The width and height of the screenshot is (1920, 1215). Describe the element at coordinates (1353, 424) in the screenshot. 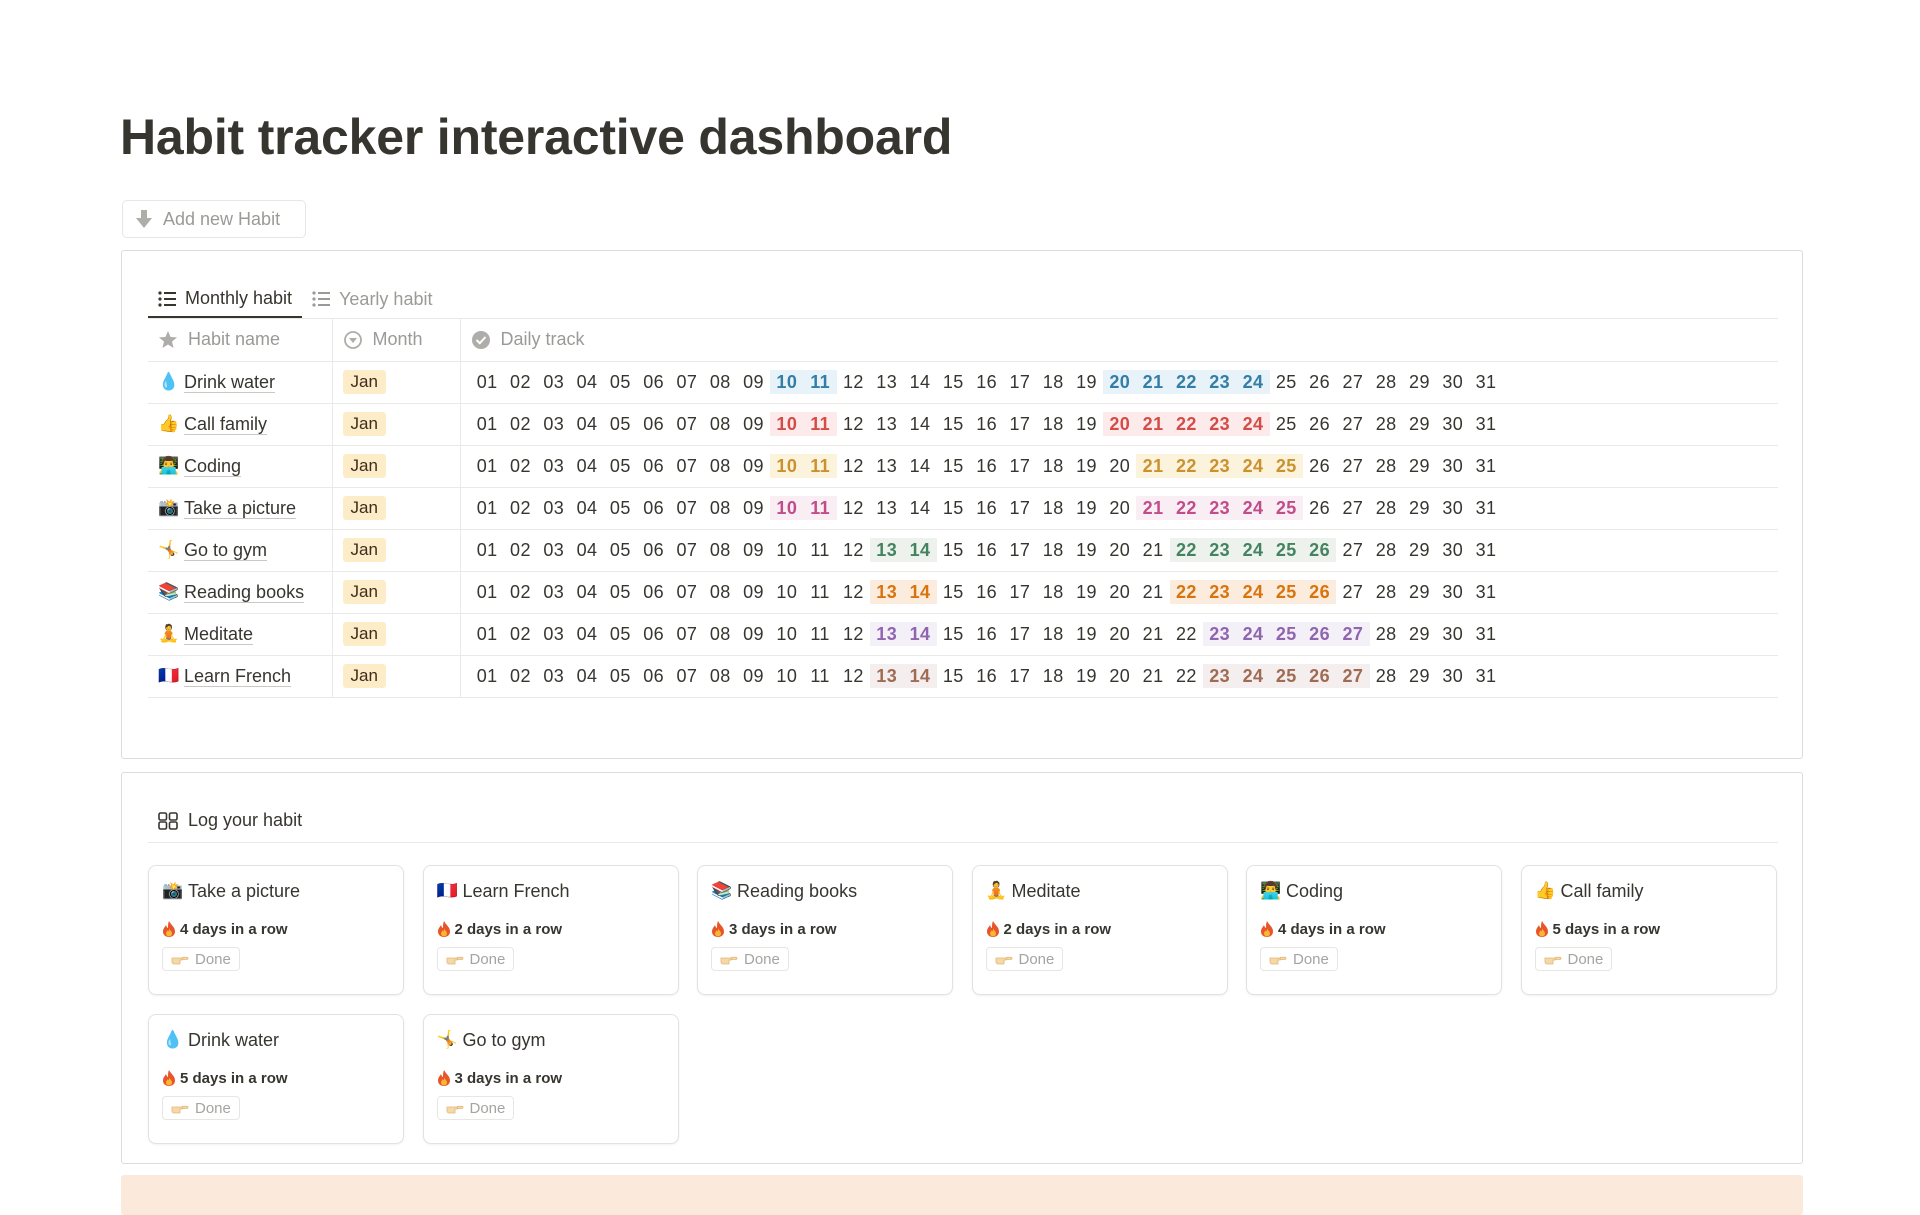

I see `day: 27` at that location.